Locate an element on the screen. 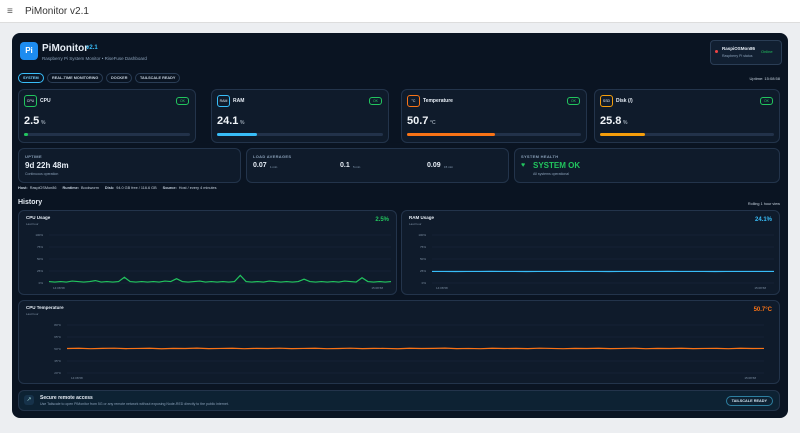  y-tick-label: 50°C is located at coordinates (58, 349).